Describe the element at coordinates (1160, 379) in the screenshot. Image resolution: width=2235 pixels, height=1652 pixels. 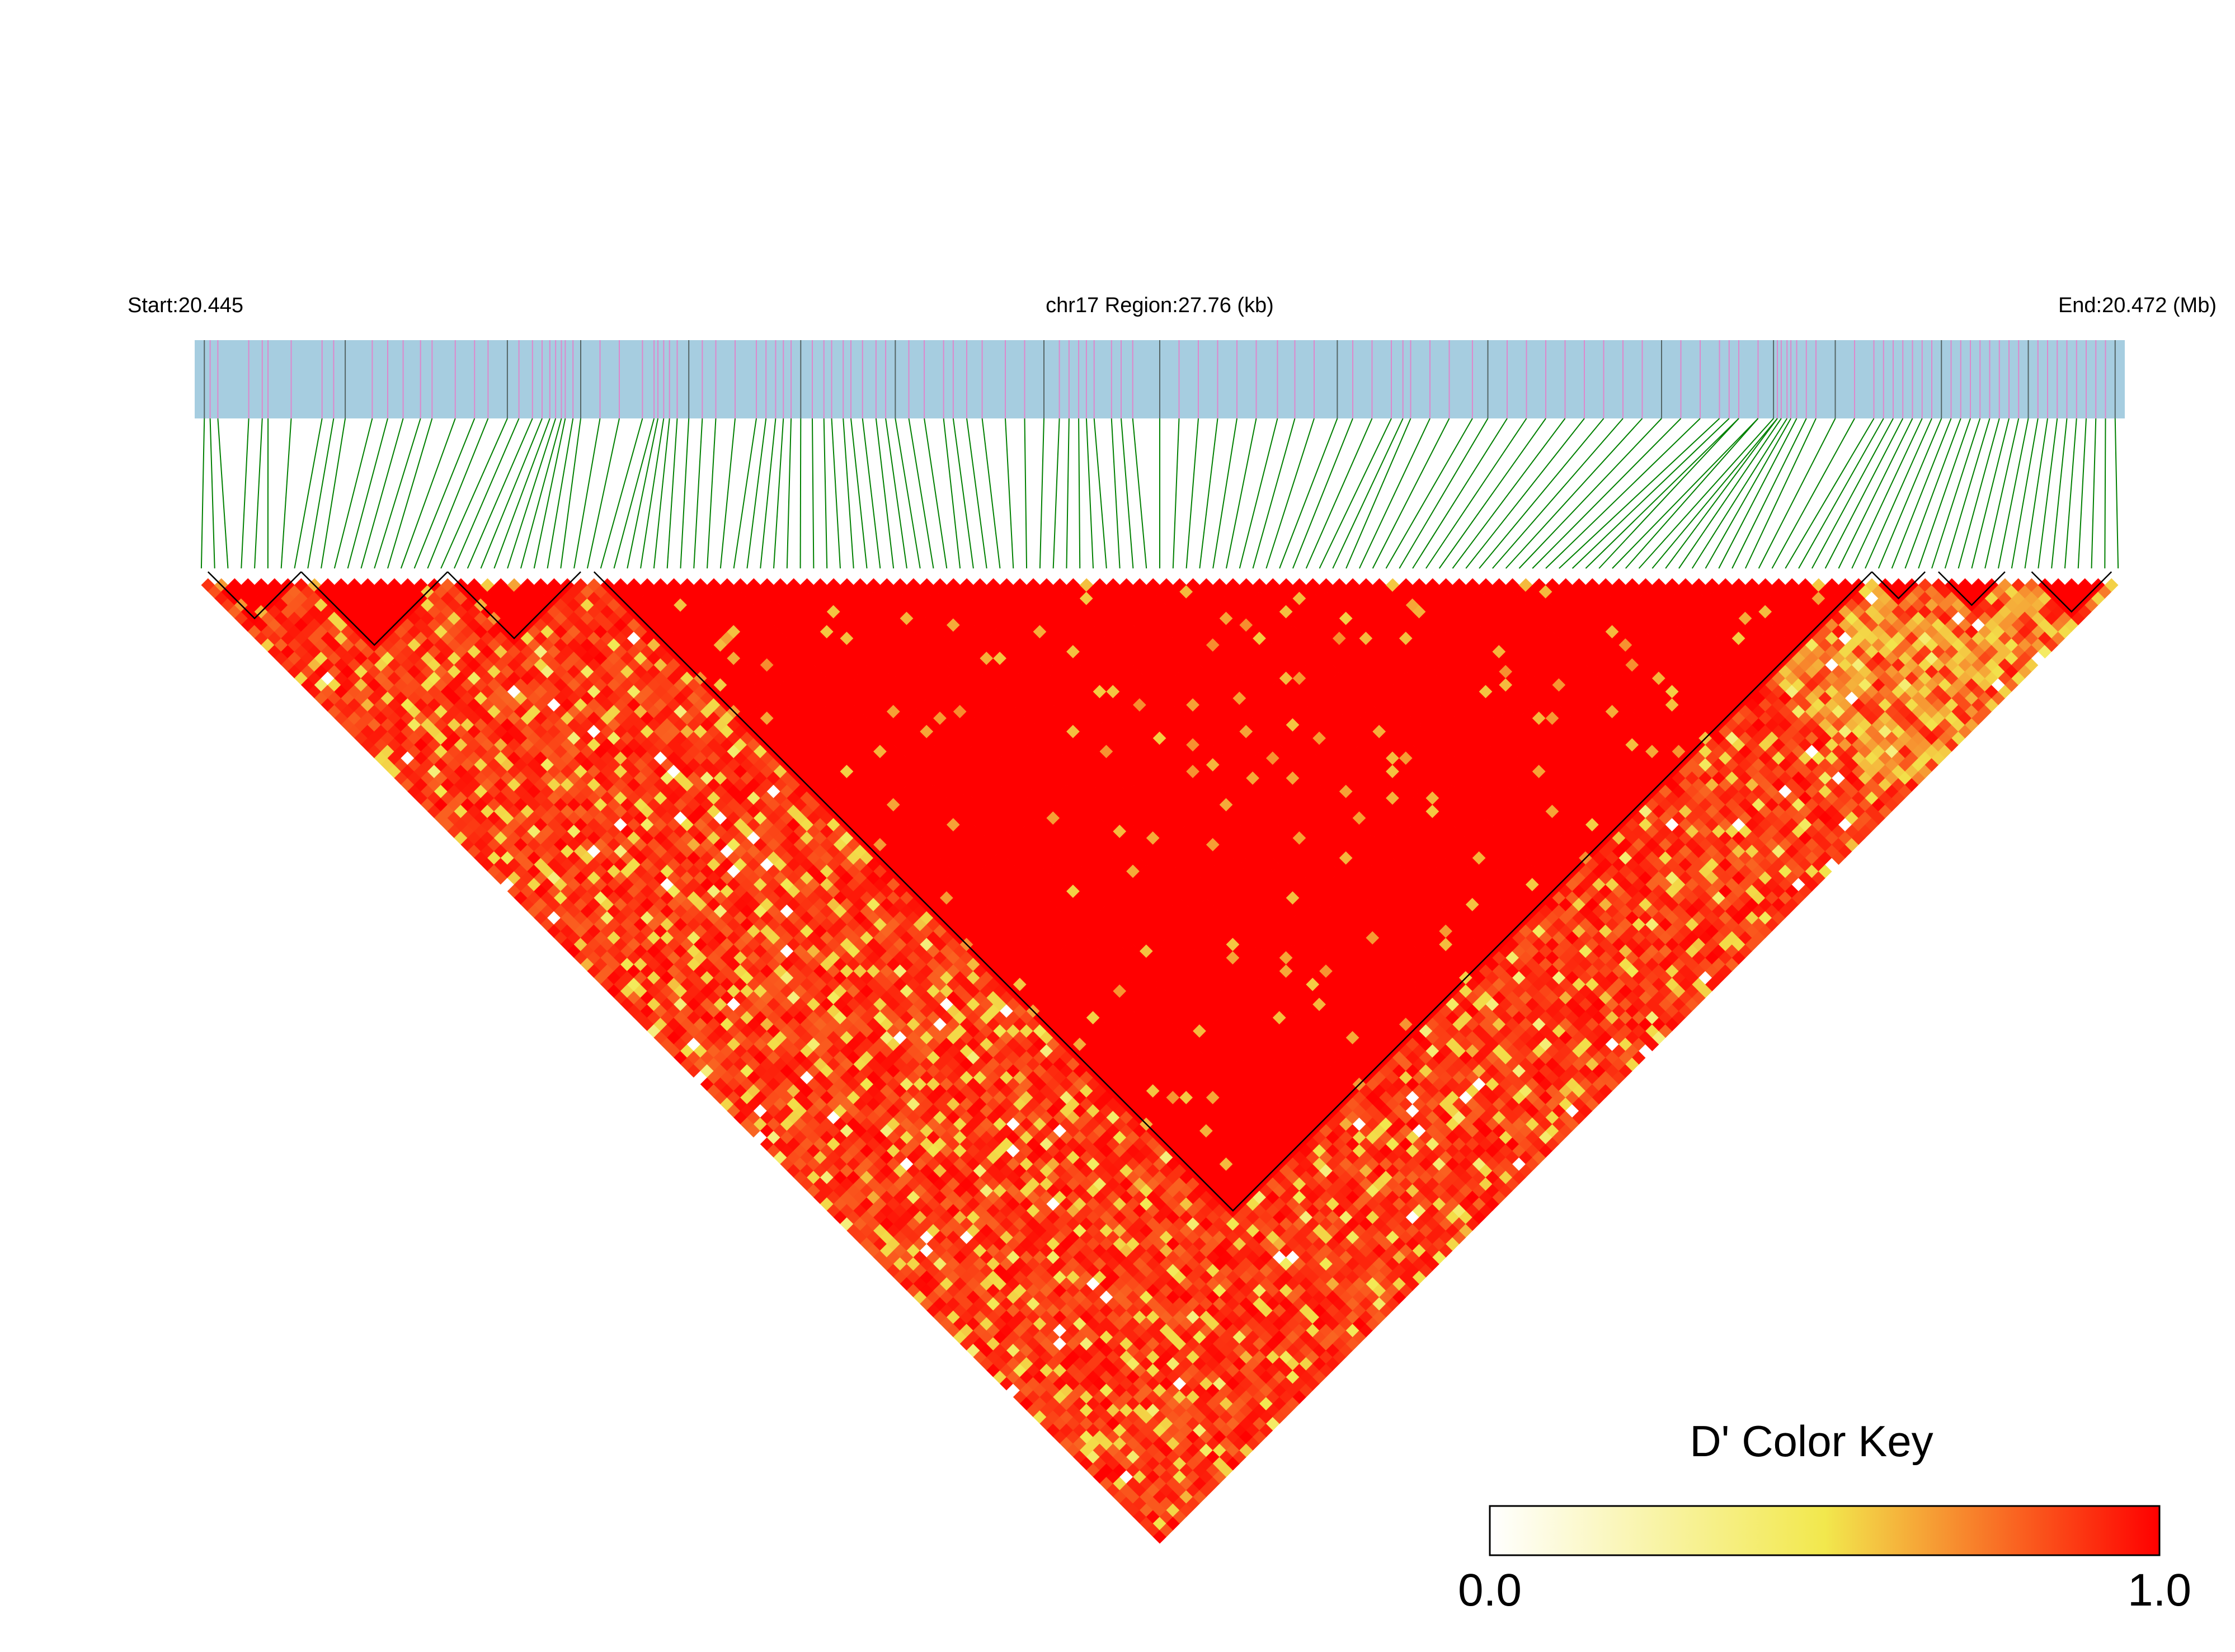
I see `snp-position-ticks` at that location.